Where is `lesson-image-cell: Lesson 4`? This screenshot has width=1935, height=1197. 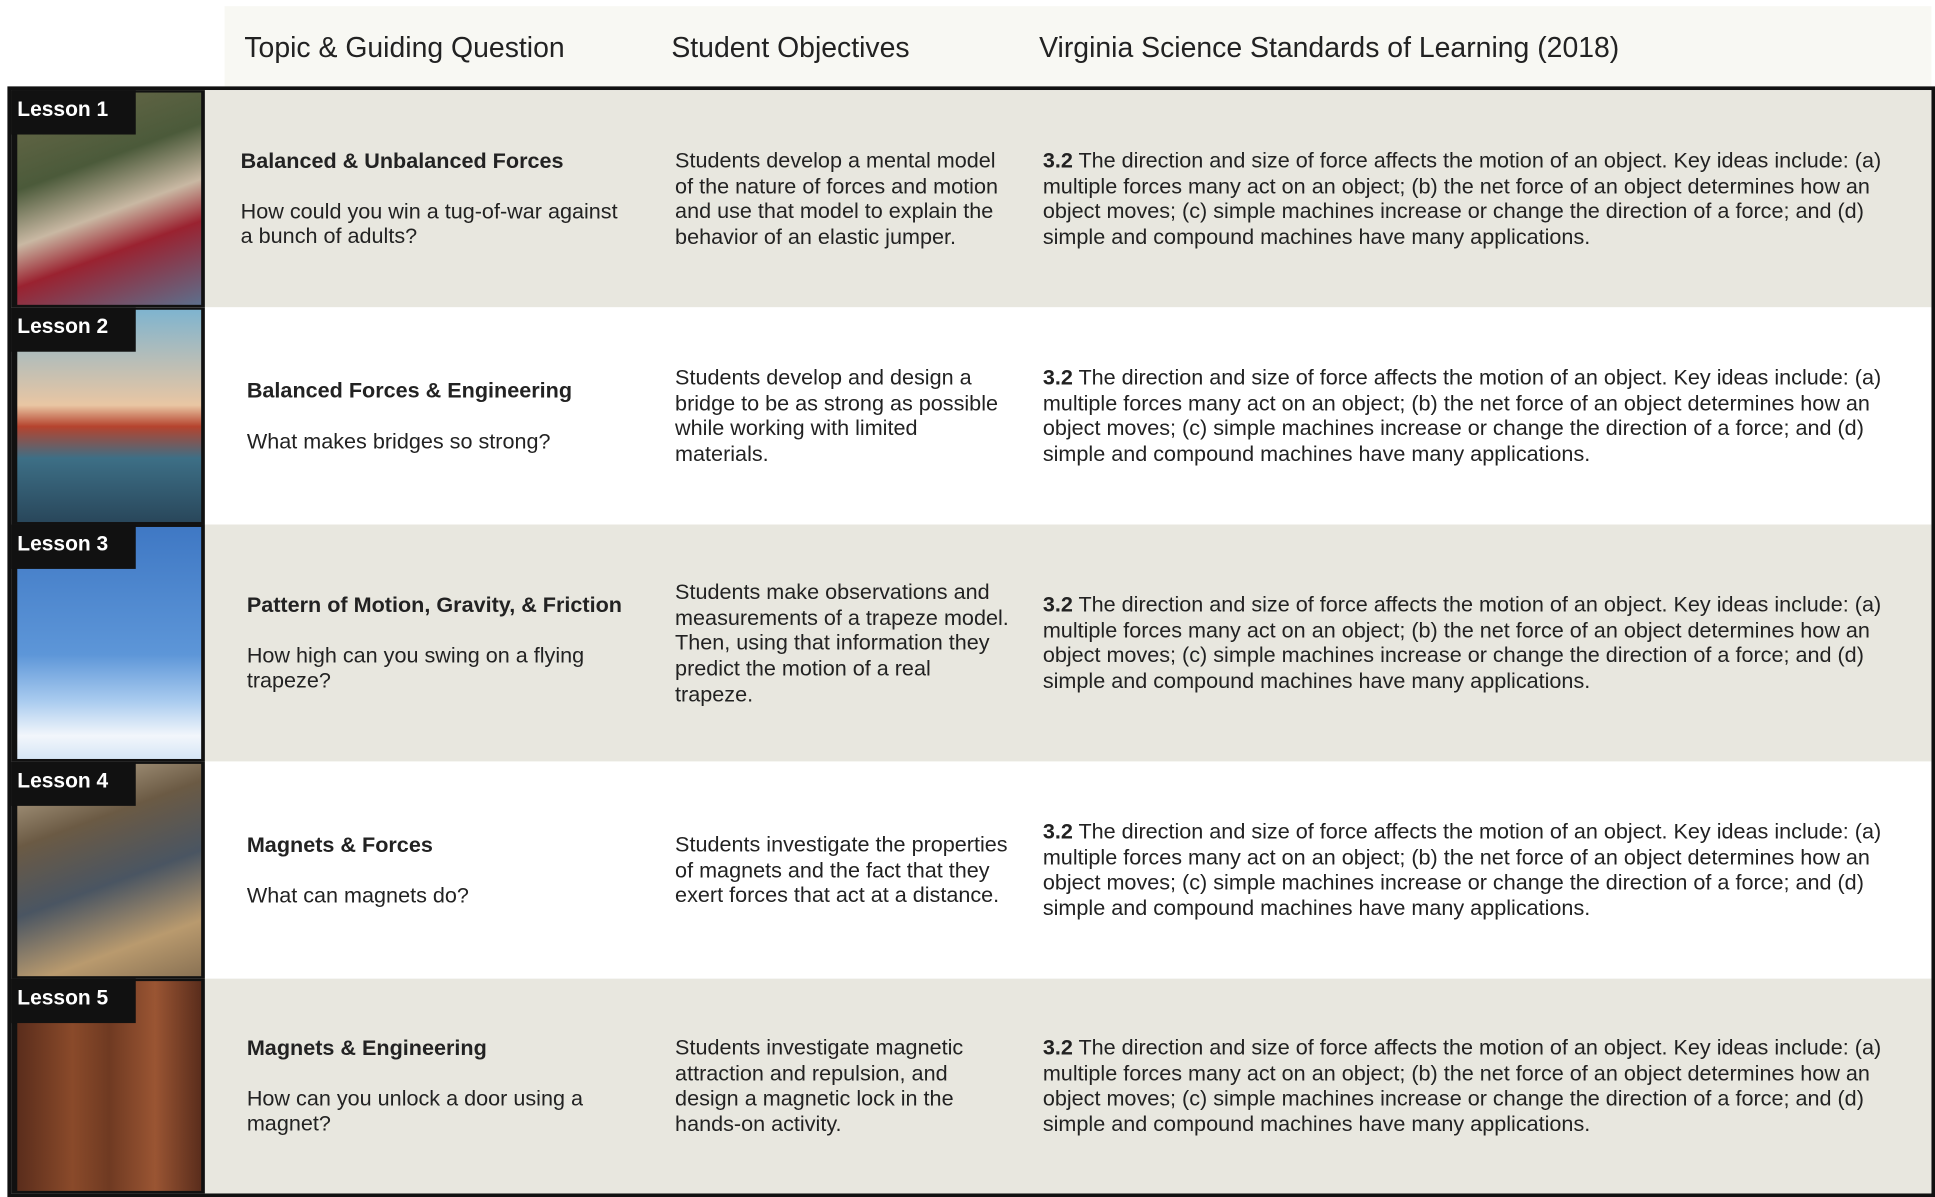
lesson-image-cell: Lesson 4 is located at coordinates (108, 870).